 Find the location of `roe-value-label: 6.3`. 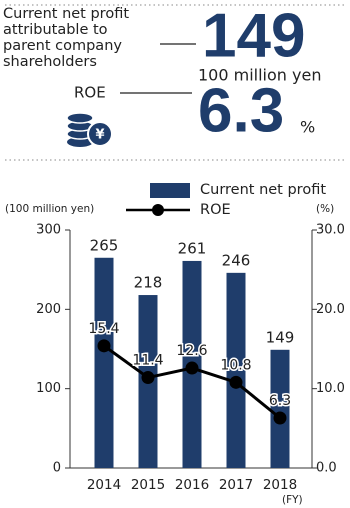

roe-value-label: 6.3 is located at coordinates (280, 401).